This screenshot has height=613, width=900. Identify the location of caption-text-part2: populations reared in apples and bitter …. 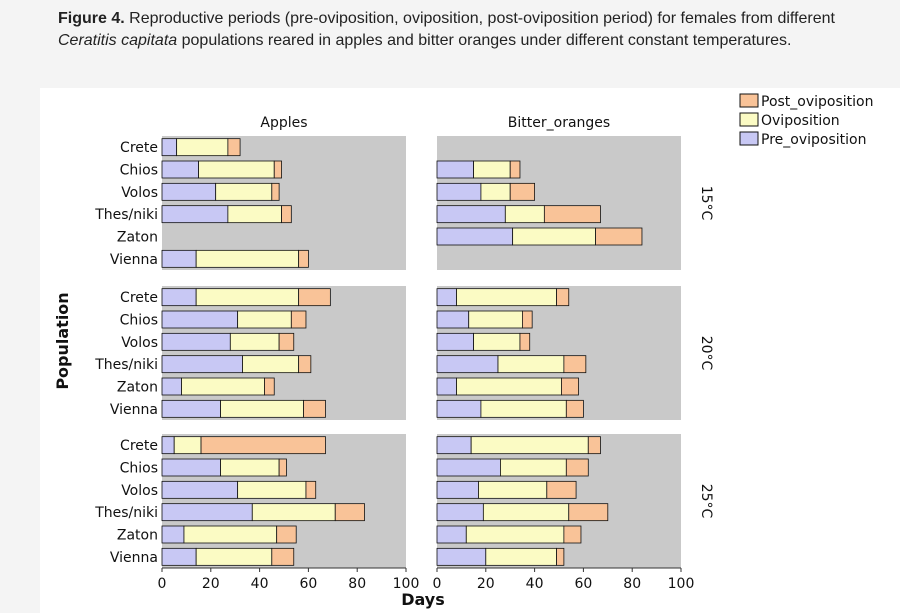
(484, 40).